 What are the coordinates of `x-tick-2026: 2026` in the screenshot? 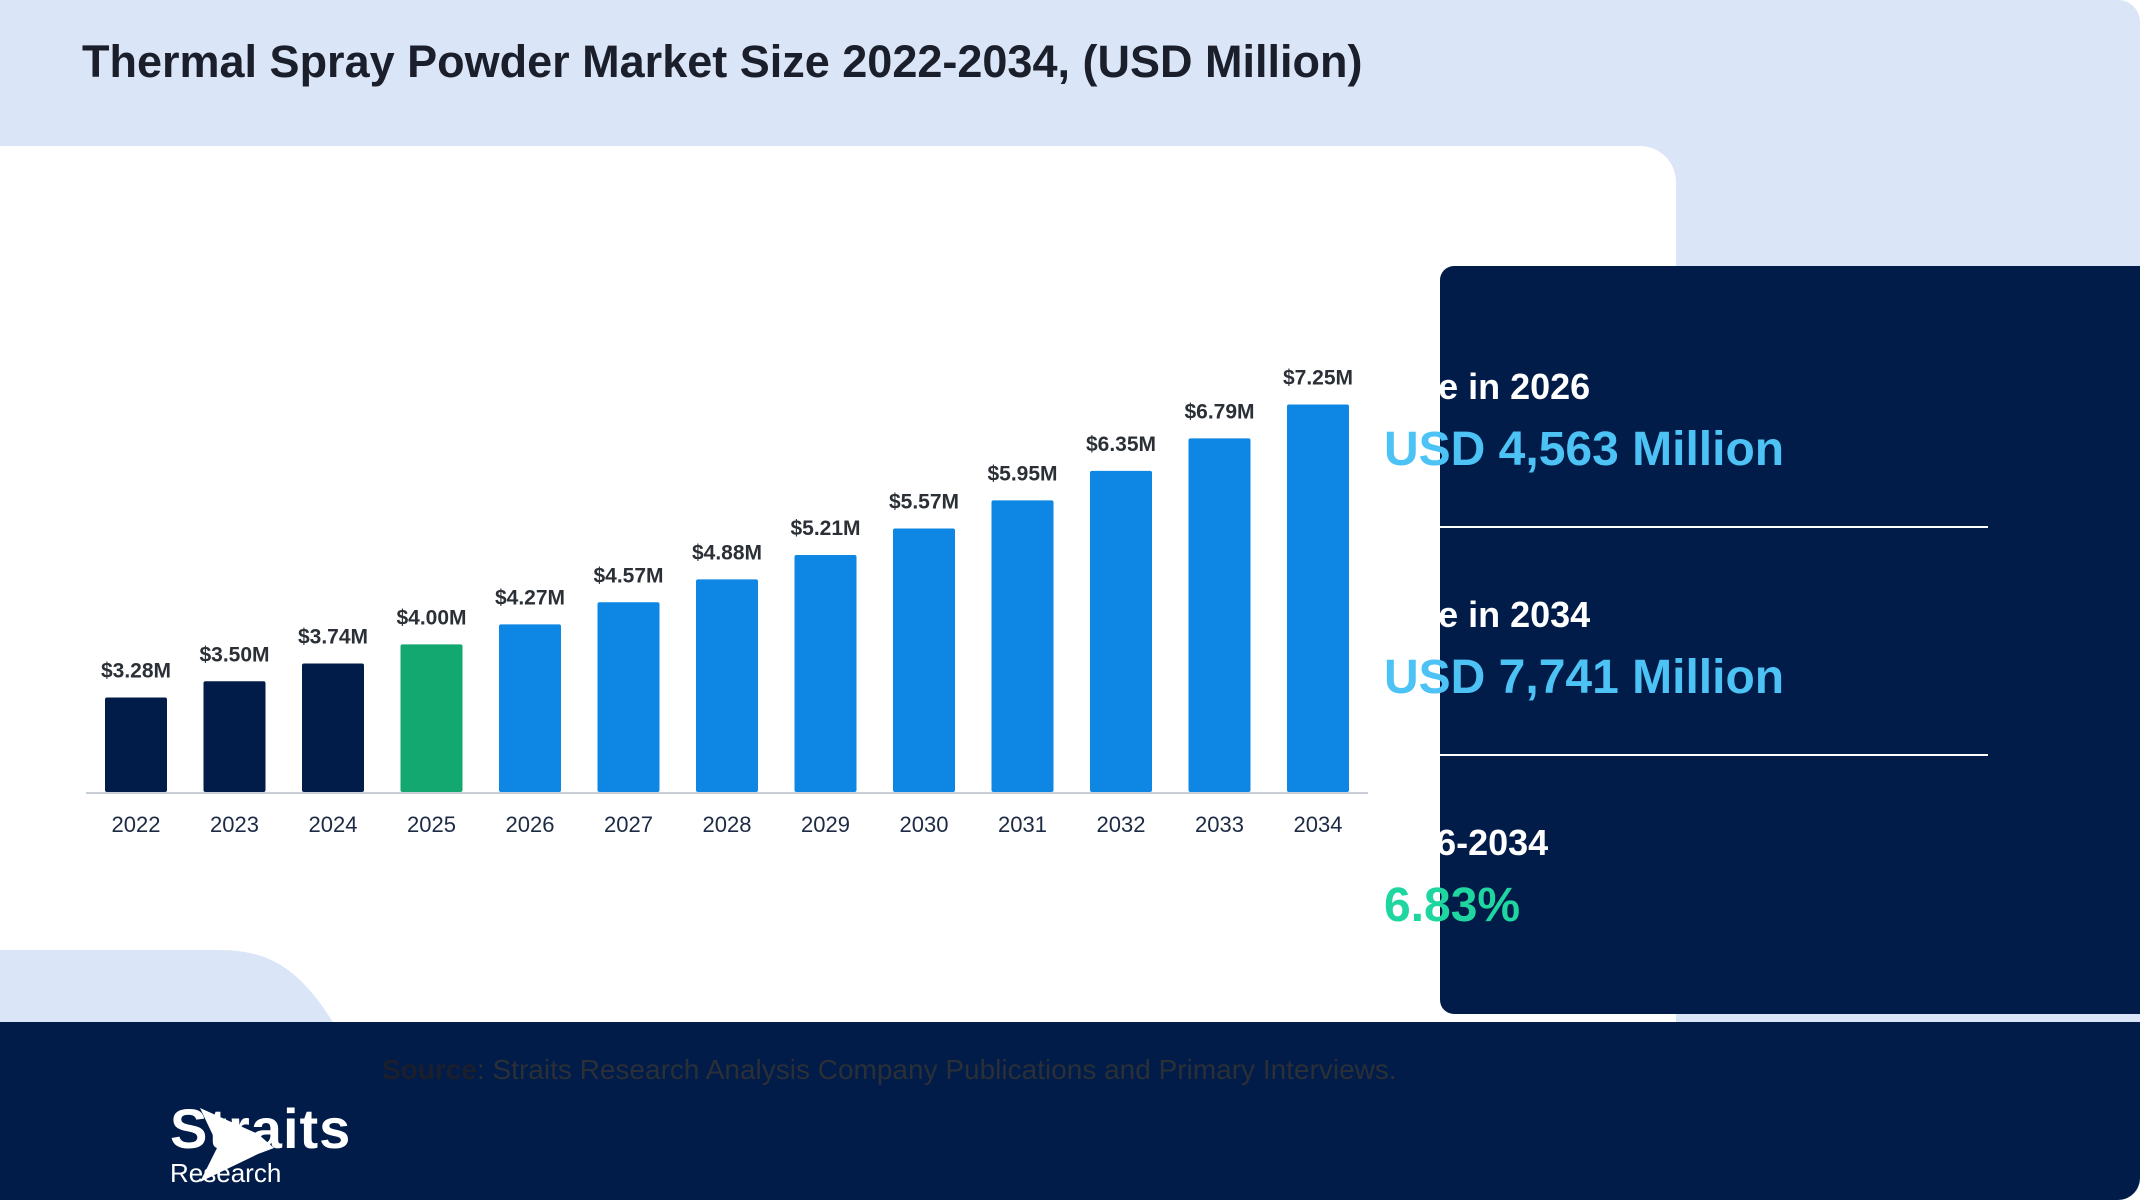 It's located at (530, 824).